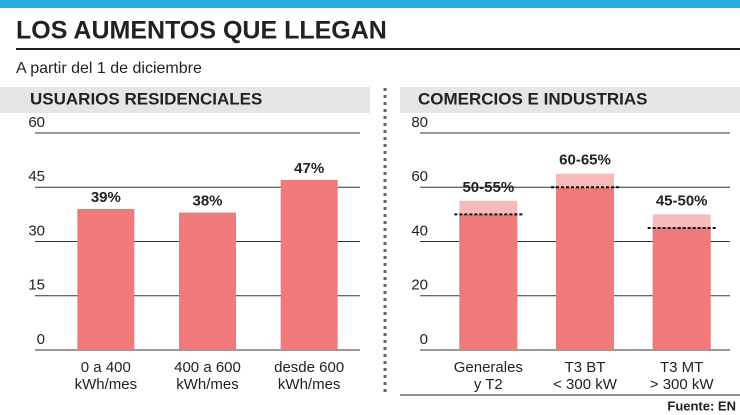  I want to click on value-label: 38%, so click(207, 201).